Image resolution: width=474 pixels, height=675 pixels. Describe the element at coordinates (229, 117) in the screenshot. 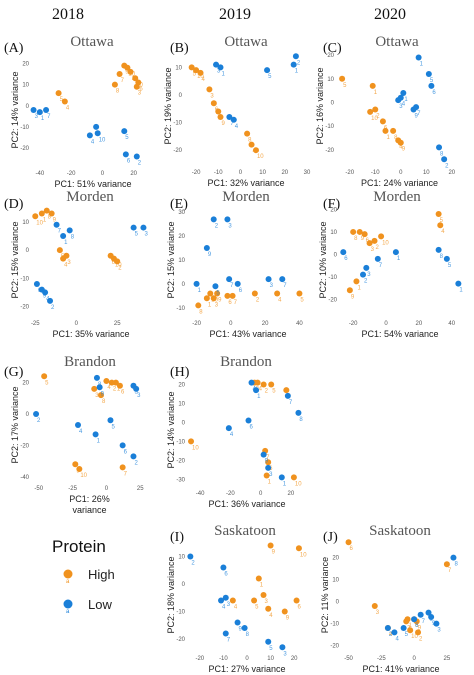

I see `panel-2-point-low` at that location.